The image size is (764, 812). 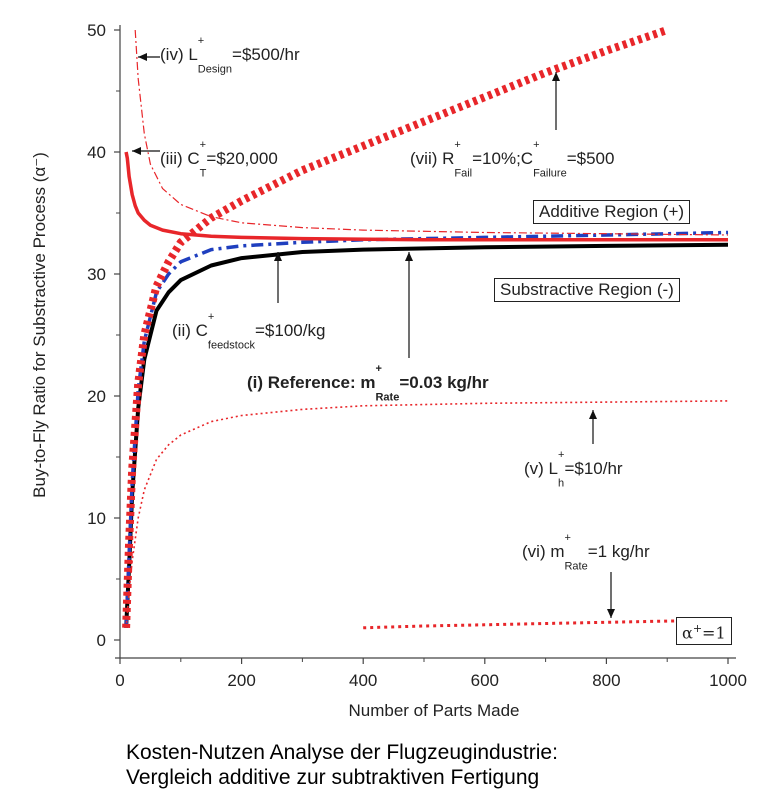 I want to click on arrow-iii-head, so click(x=136, y=151).